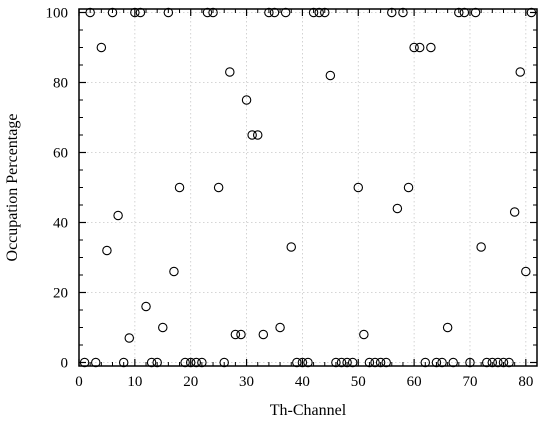 The image size is (550, 423). I want to click on x-tick-labels: 0 10 20 30 40 50 60 70 80, so click(304, 382).